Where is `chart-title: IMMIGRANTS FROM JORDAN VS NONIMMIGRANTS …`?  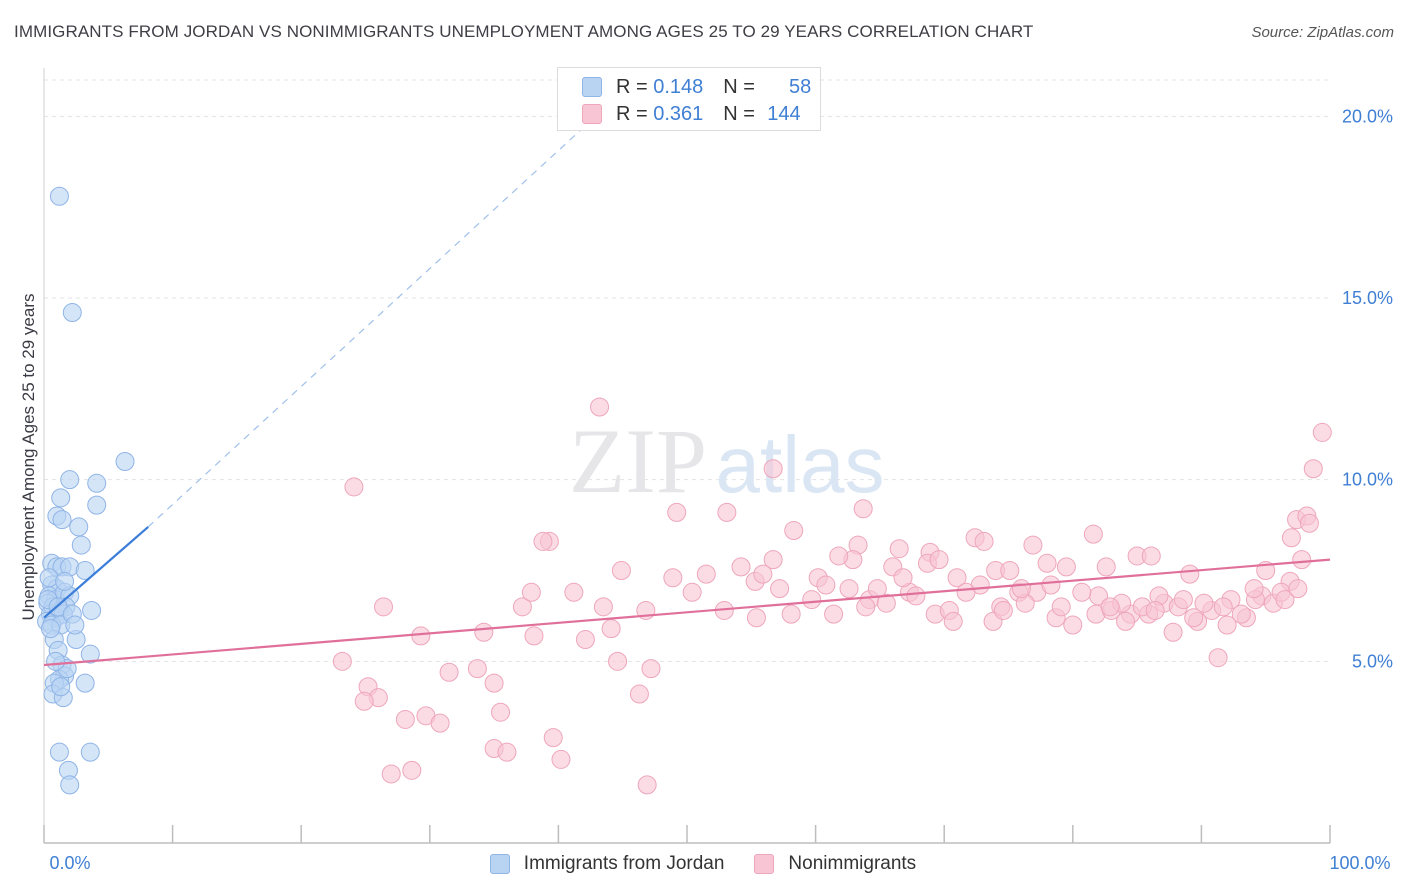 chart-title: IMMIGRANTS FROM JORDAN VS NONIMMIGRANTS … is located at coordinates (524, 31).